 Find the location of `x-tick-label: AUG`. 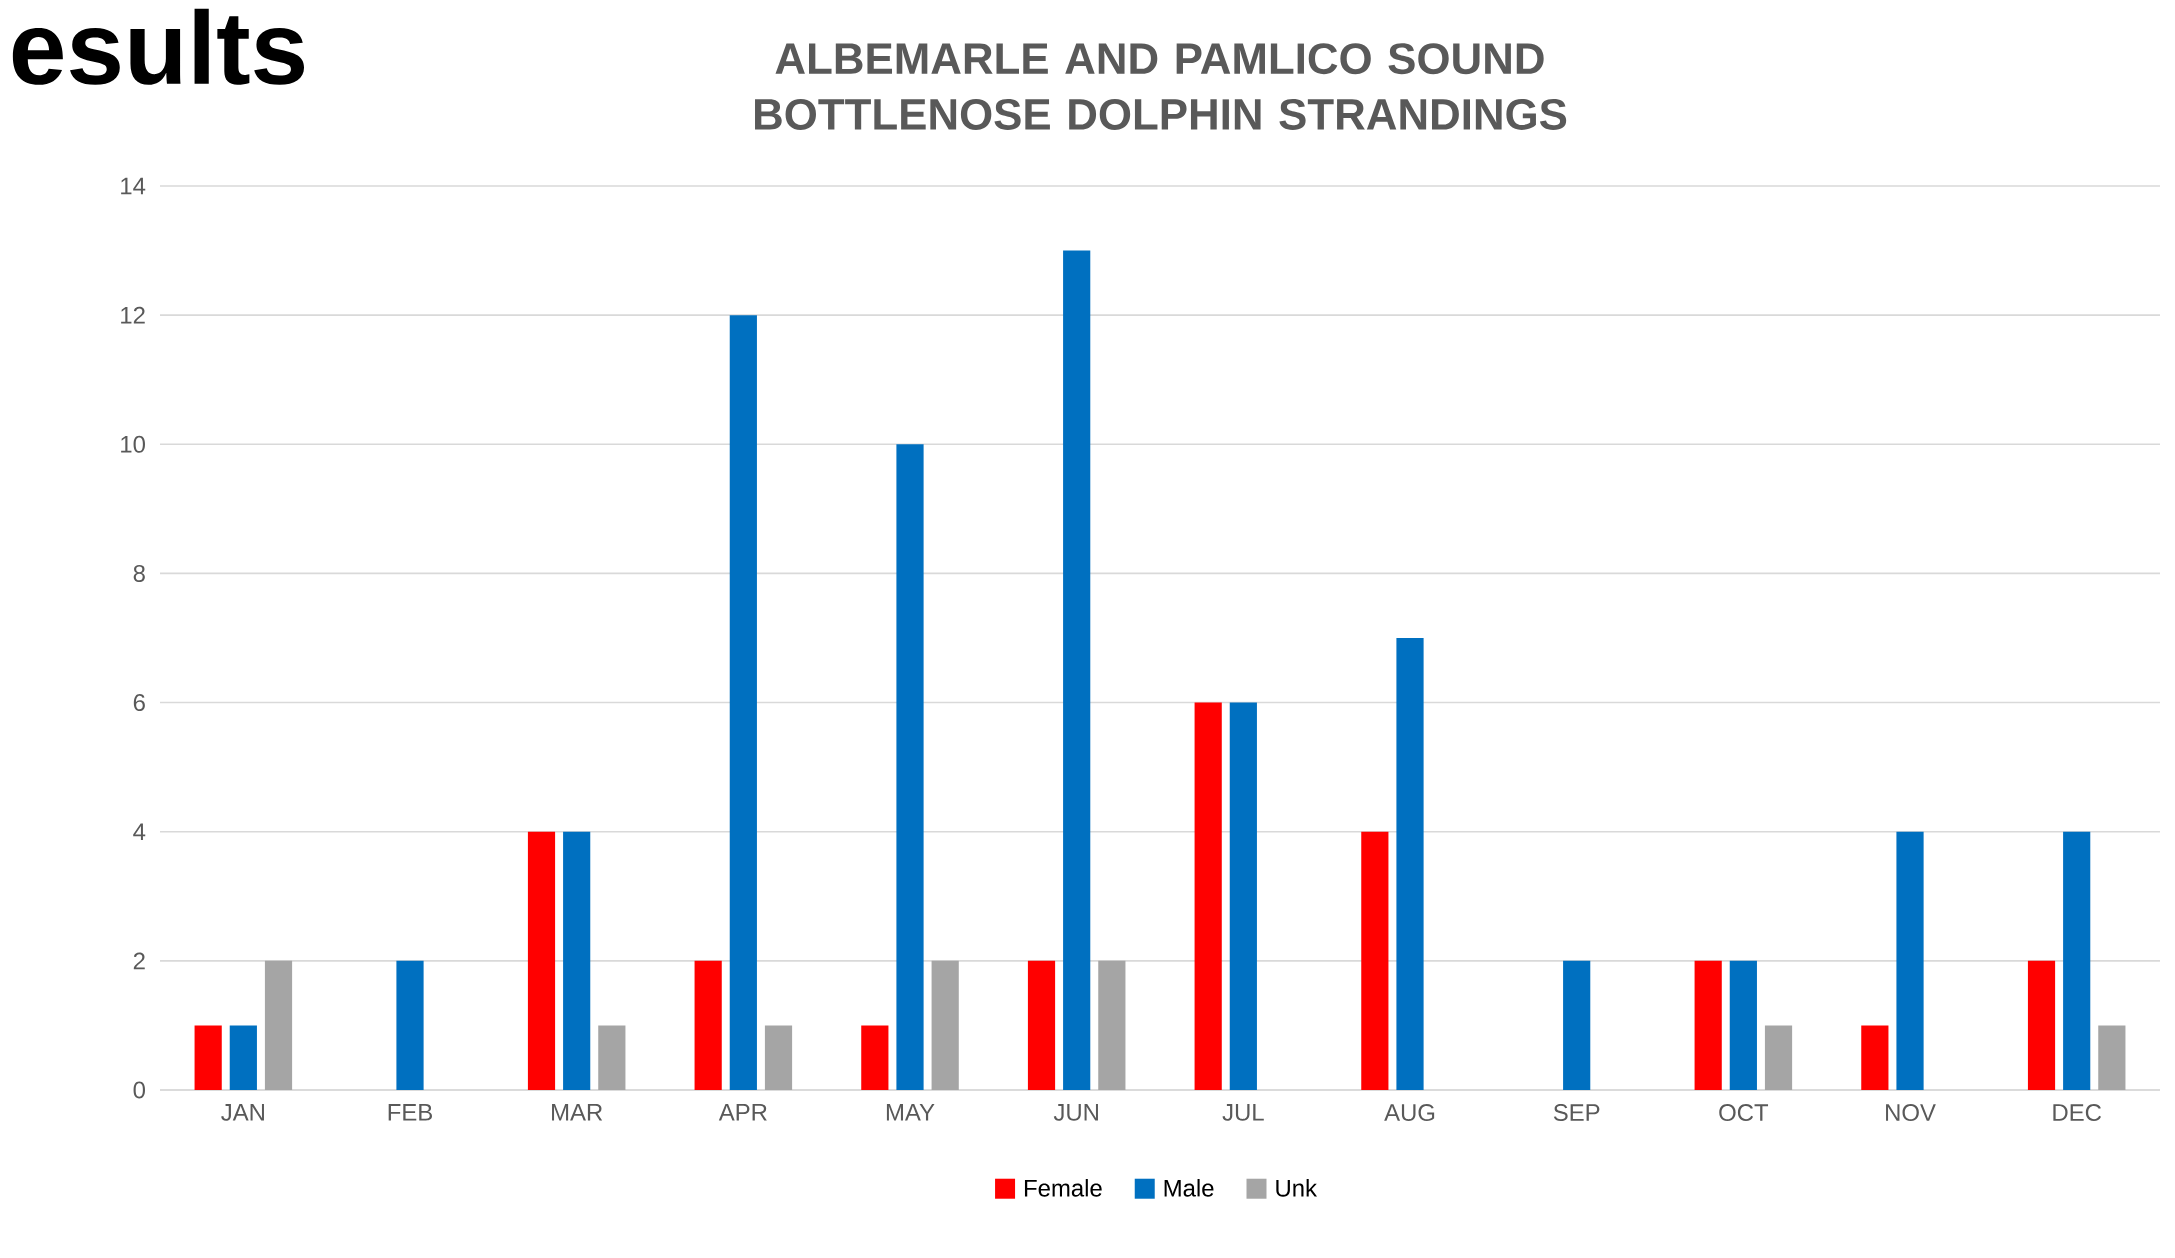

x-tick-label: AUG is located at coordinates (1409, 1113).